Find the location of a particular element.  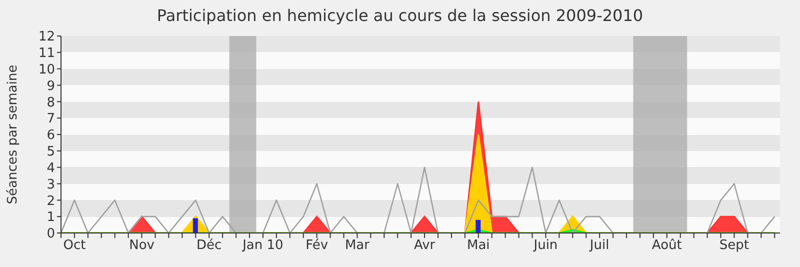

x-tick-label: Jan 10 is located at coordinates (263, 246).